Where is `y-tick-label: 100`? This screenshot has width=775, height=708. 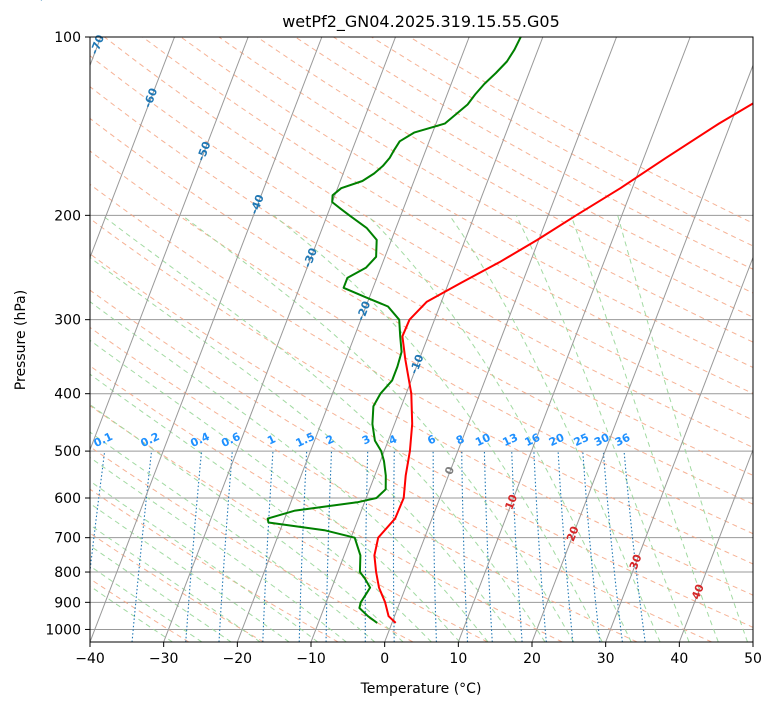 y-tick-label: 100 is located at coordinates (67, 38).